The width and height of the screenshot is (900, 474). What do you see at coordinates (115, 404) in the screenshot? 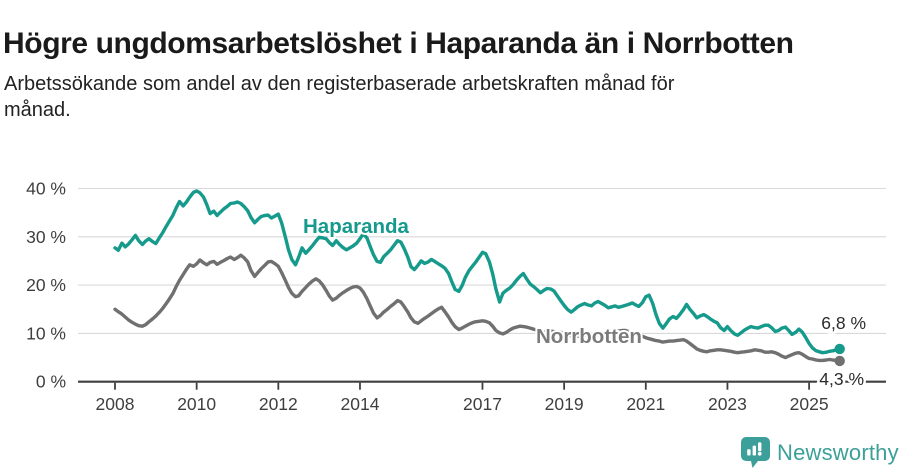
I see `x-axis-label: 2008` at bounding box center [115, 404].